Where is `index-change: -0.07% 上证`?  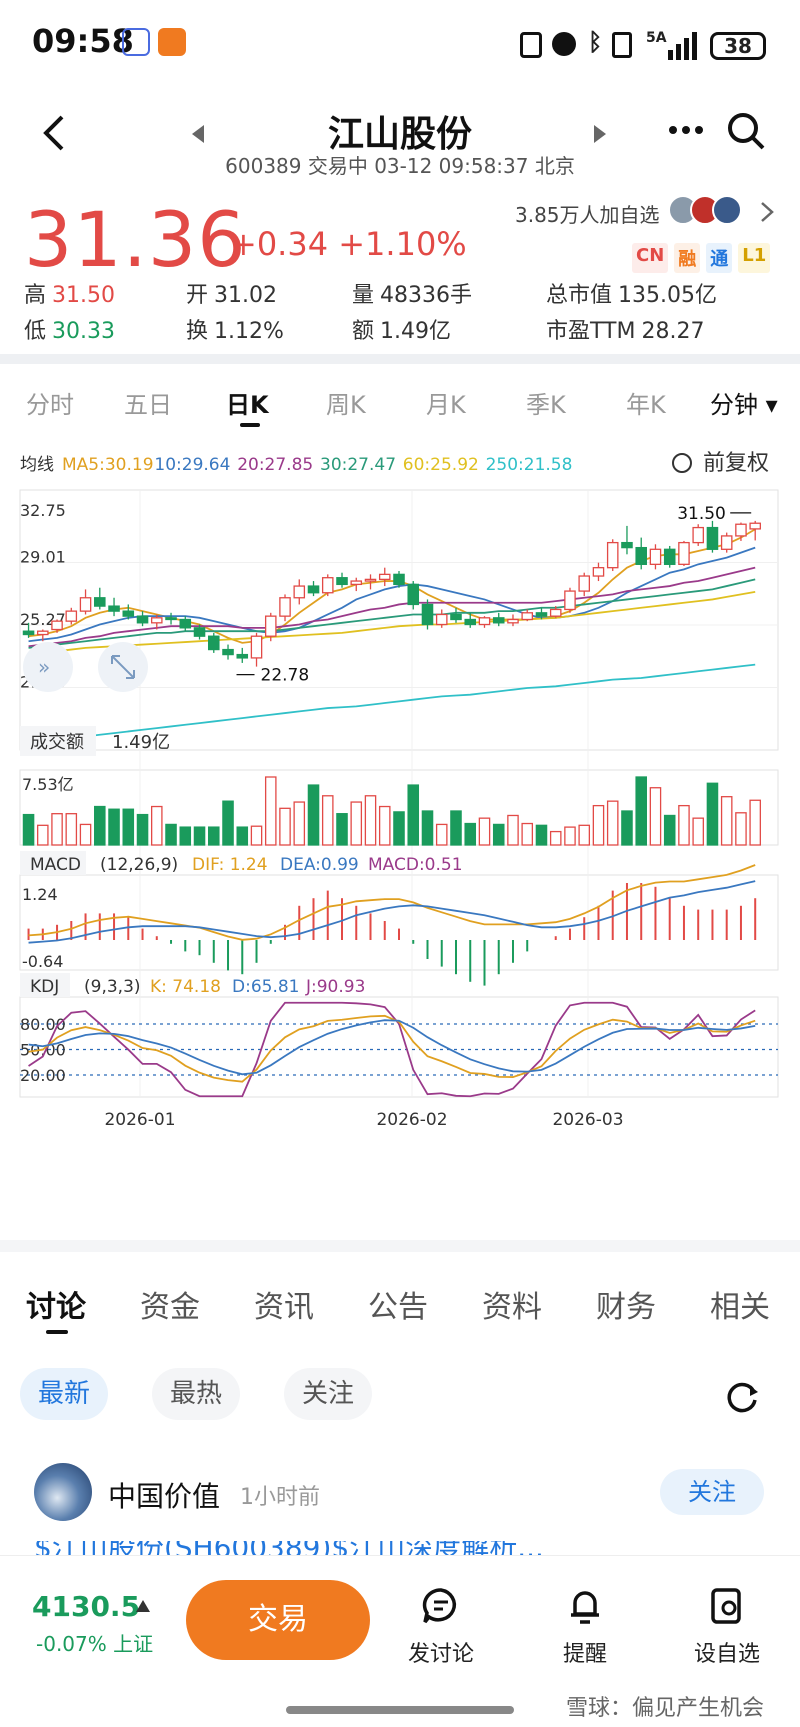 index-change: -0.07% 上证 is located at coordinates (95, 1644).